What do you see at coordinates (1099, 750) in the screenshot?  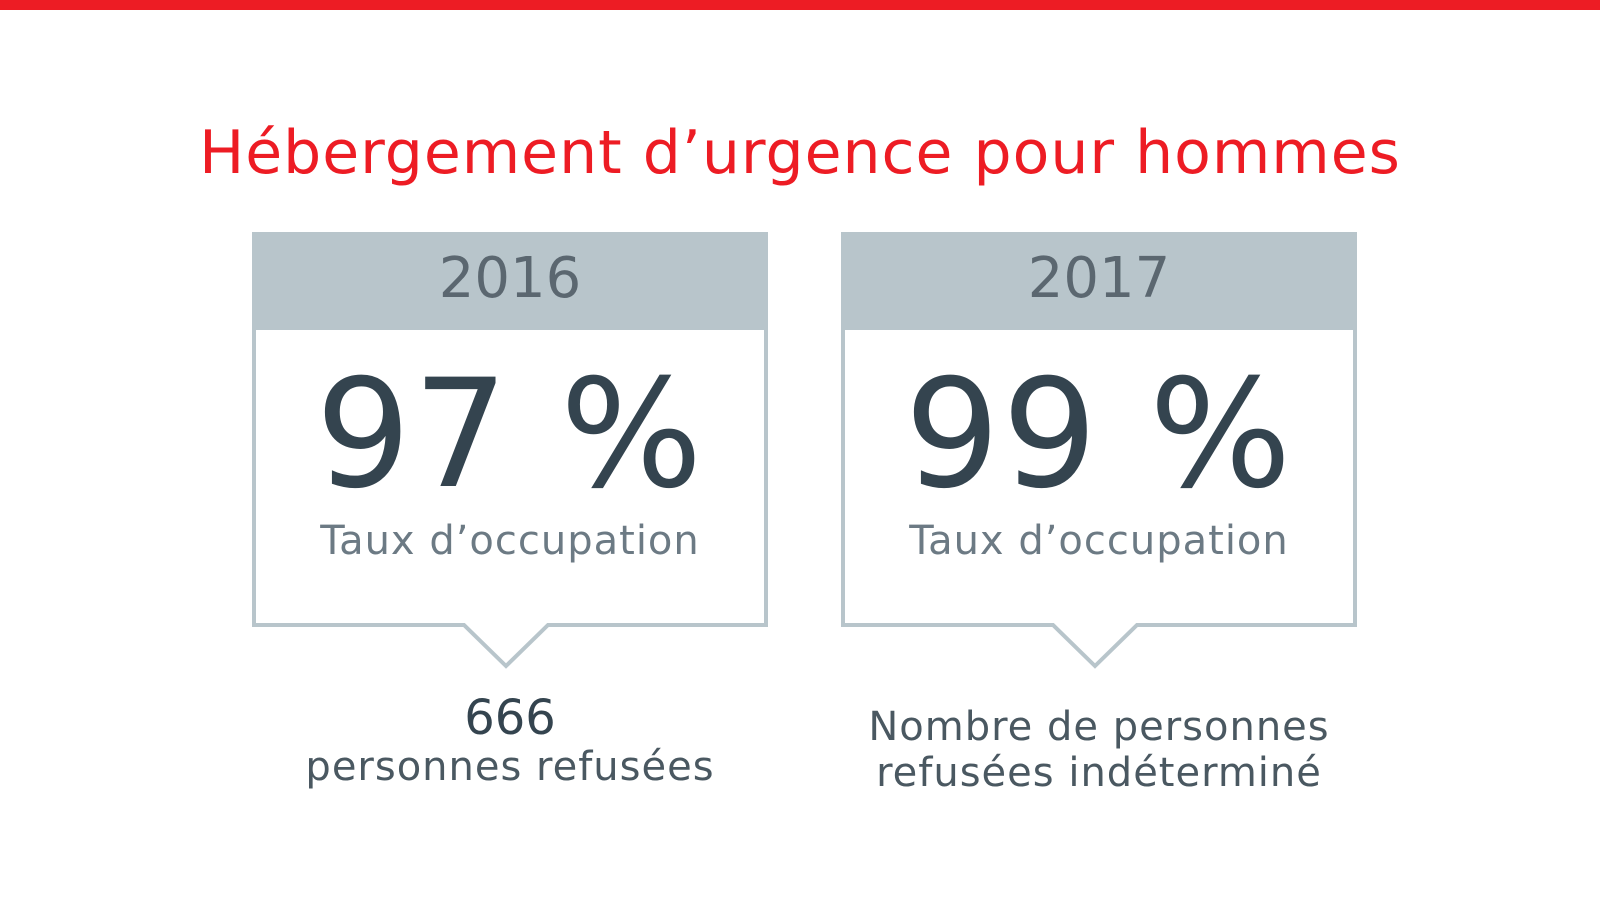 I see `refused-undetermined-text: Nombre de personnes refusées indéterminé` at bounding box center [1099, 750].